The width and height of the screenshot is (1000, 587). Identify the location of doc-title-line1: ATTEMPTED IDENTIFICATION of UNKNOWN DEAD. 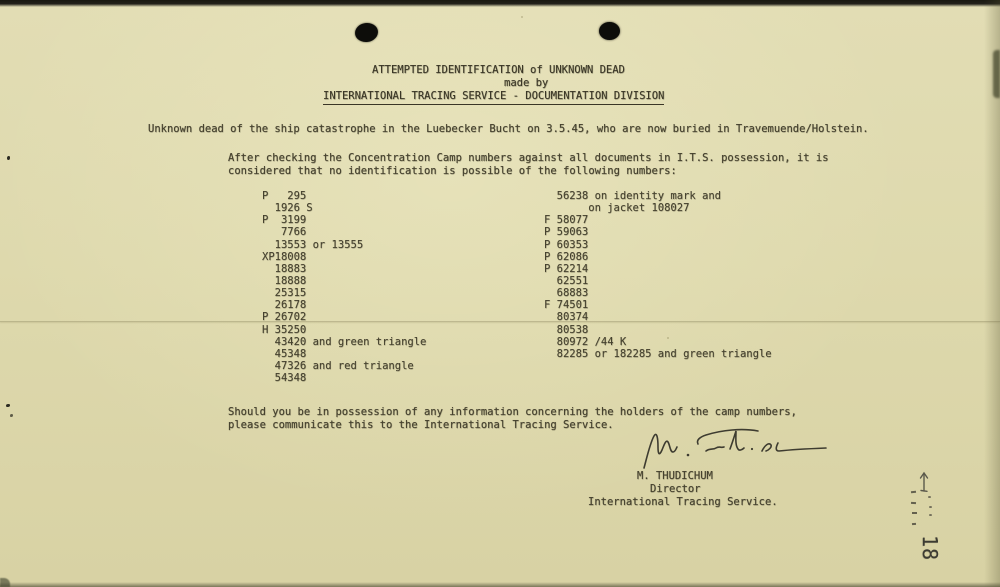
(498, 70).